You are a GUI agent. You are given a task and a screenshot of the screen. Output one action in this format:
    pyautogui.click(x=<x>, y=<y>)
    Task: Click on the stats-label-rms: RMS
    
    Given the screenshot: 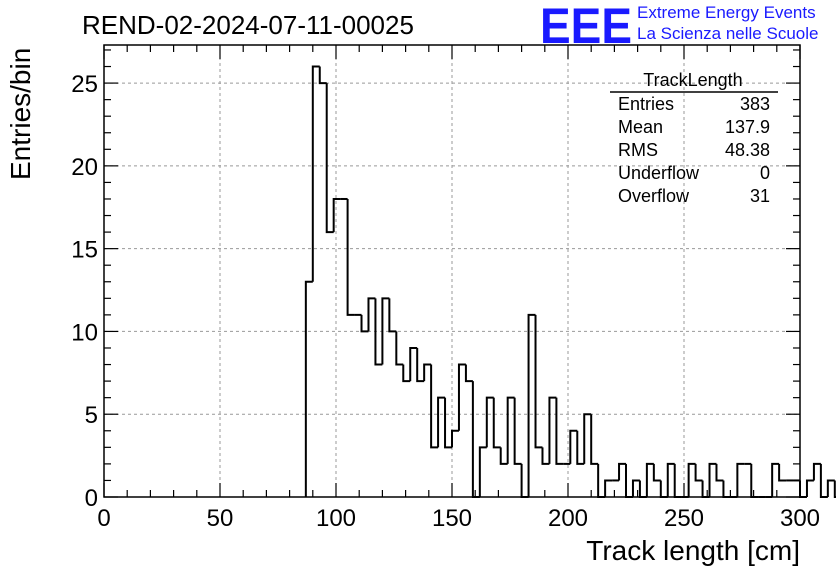 What is the action you would take?
    pyautogui.click(x=638, y=150)
    